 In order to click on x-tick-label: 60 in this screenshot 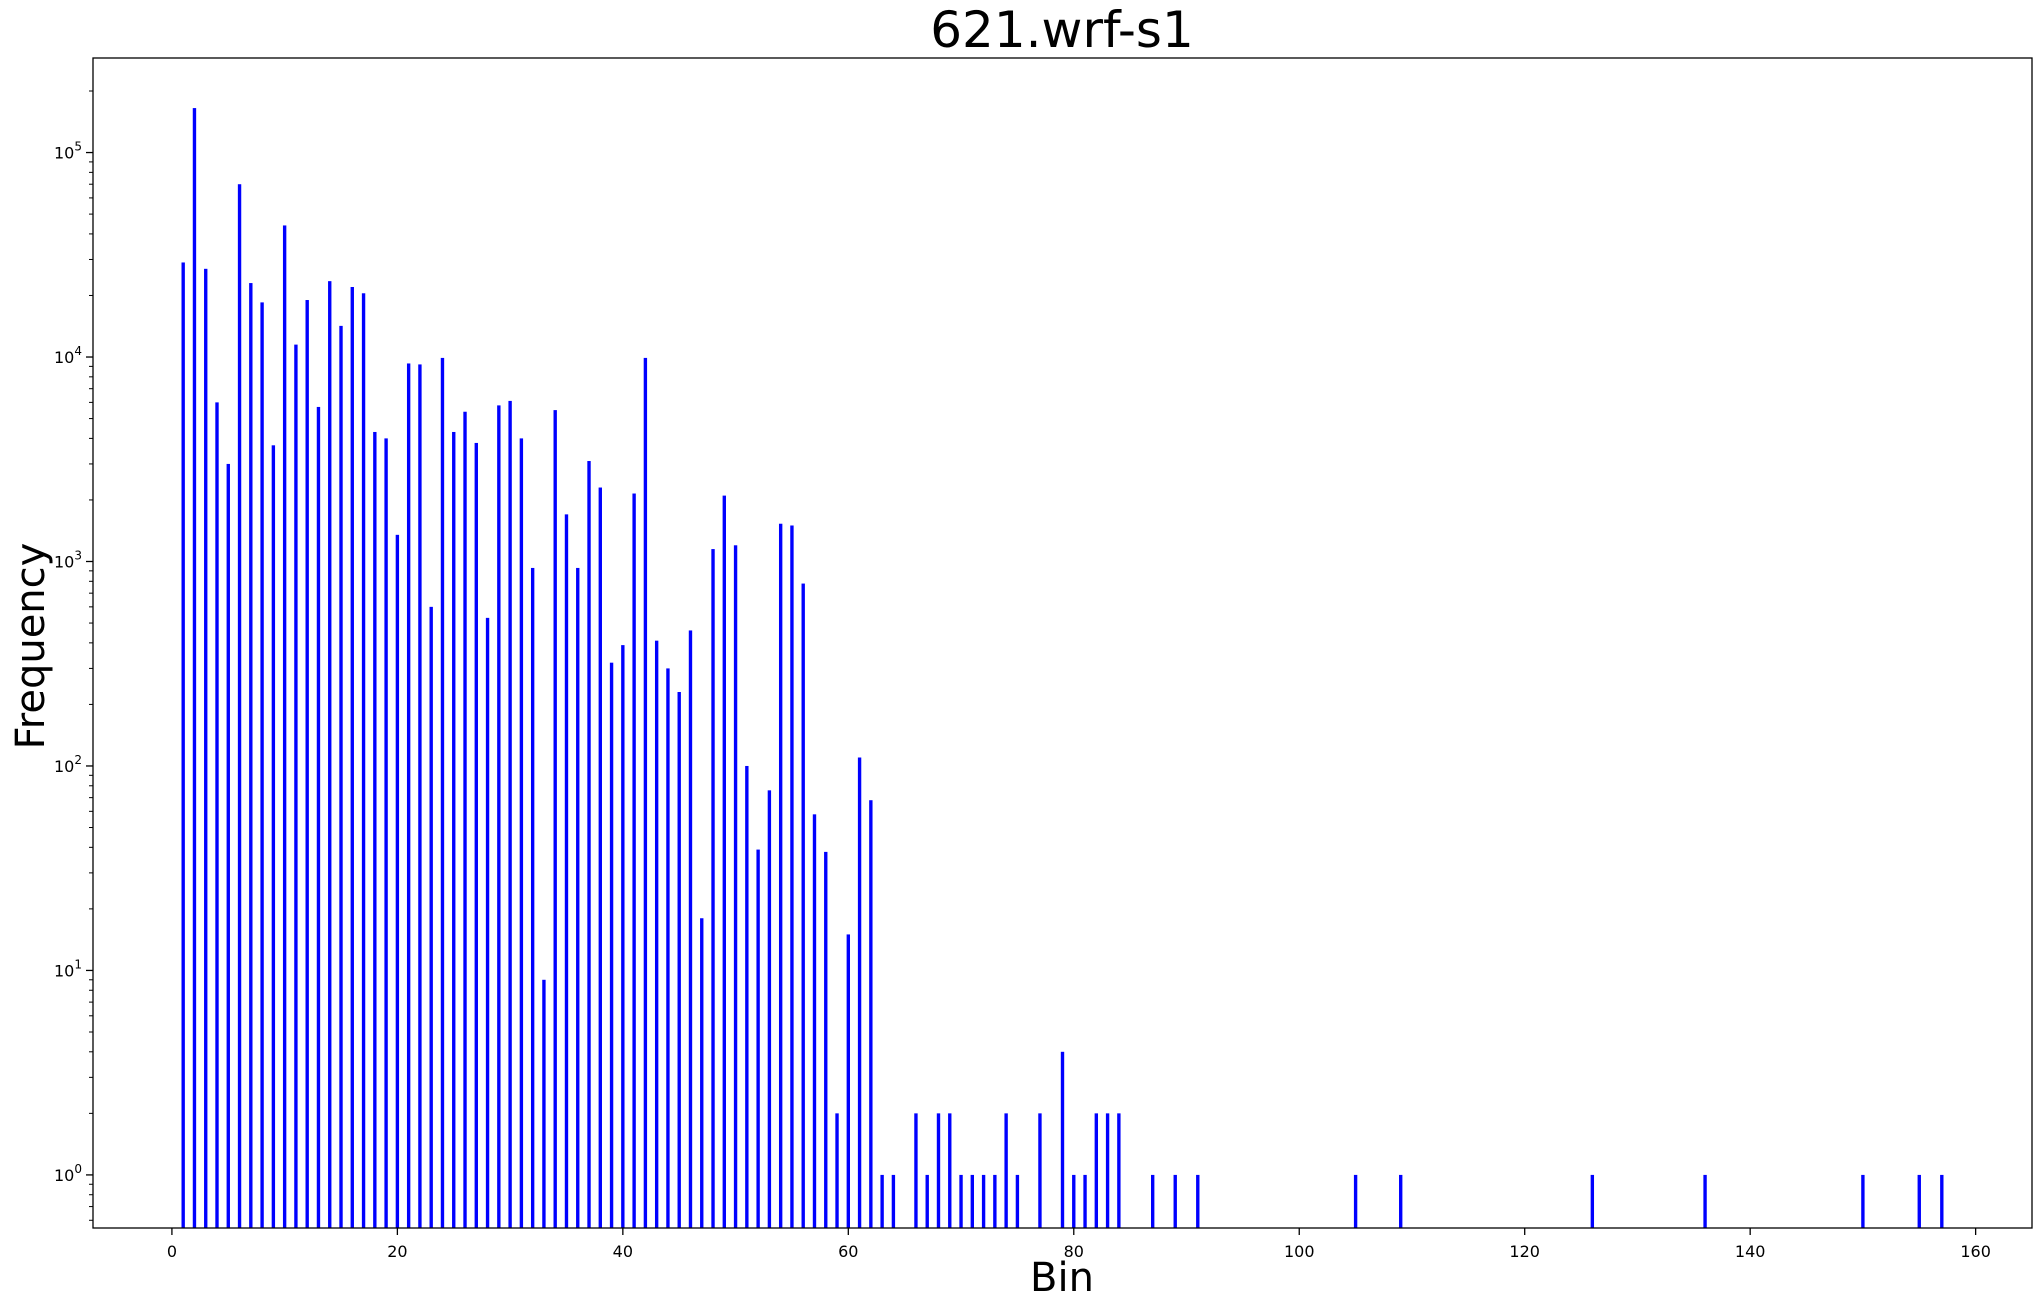, I will do `click(848, 1251)`.